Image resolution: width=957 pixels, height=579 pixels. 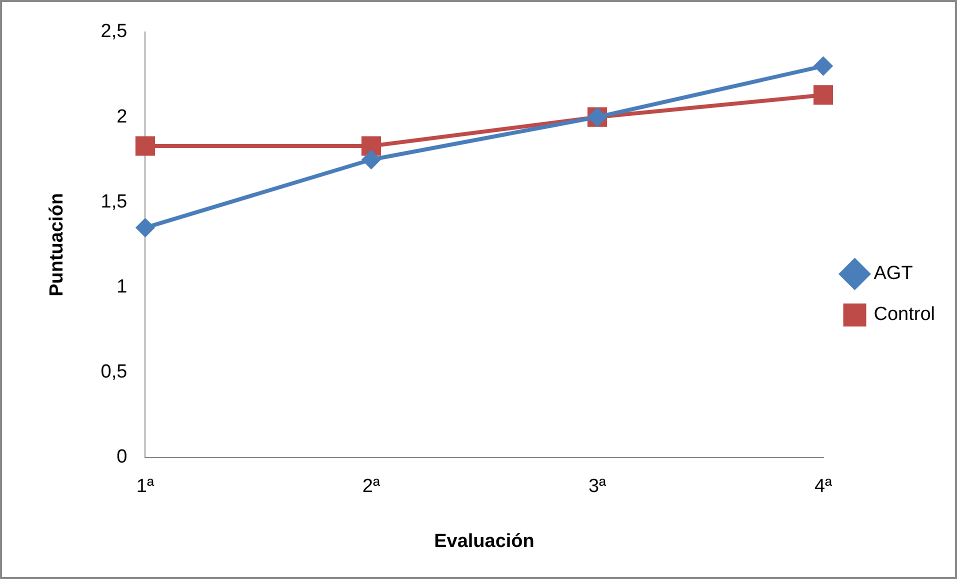 What do you see at coordinates (122, 287) in the screenshot?
I see `y-tick-label: 1` at bounding box center [122, 287].